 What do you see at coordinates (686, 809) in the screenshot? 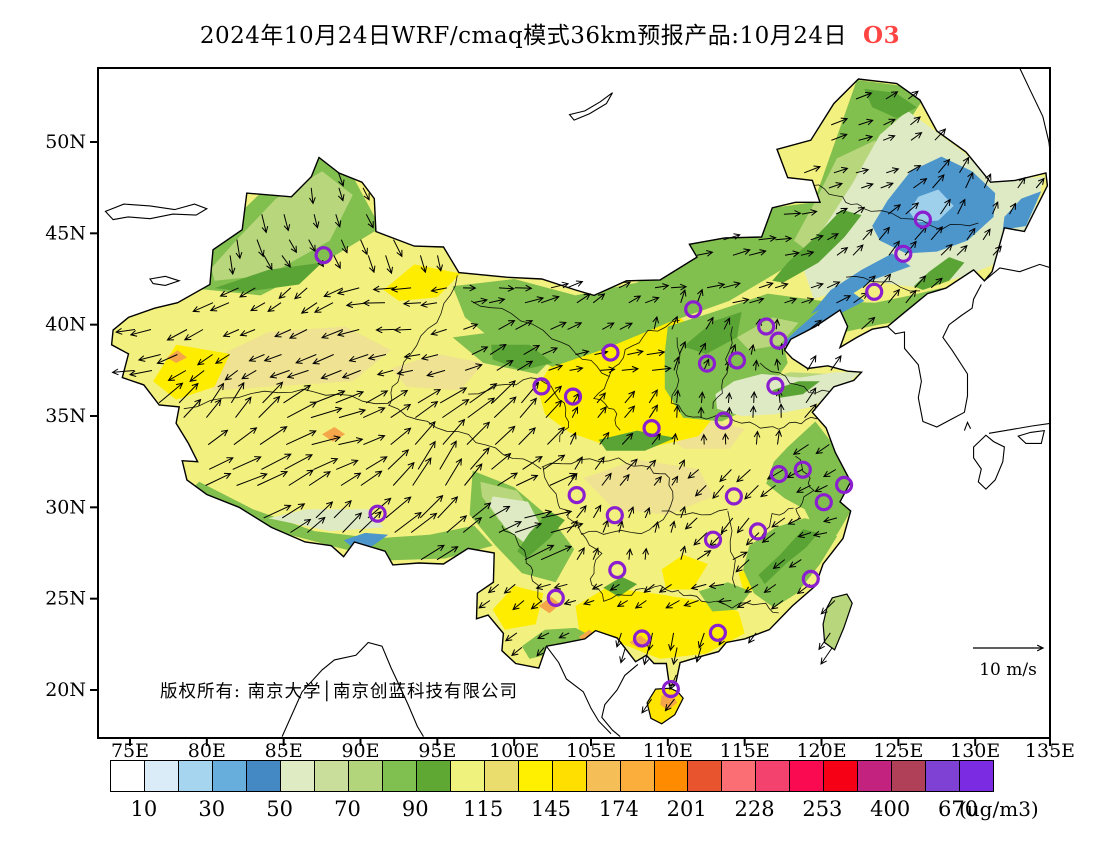
I see `colorbar-tick-label: 201` at bounding box center [686, 809].